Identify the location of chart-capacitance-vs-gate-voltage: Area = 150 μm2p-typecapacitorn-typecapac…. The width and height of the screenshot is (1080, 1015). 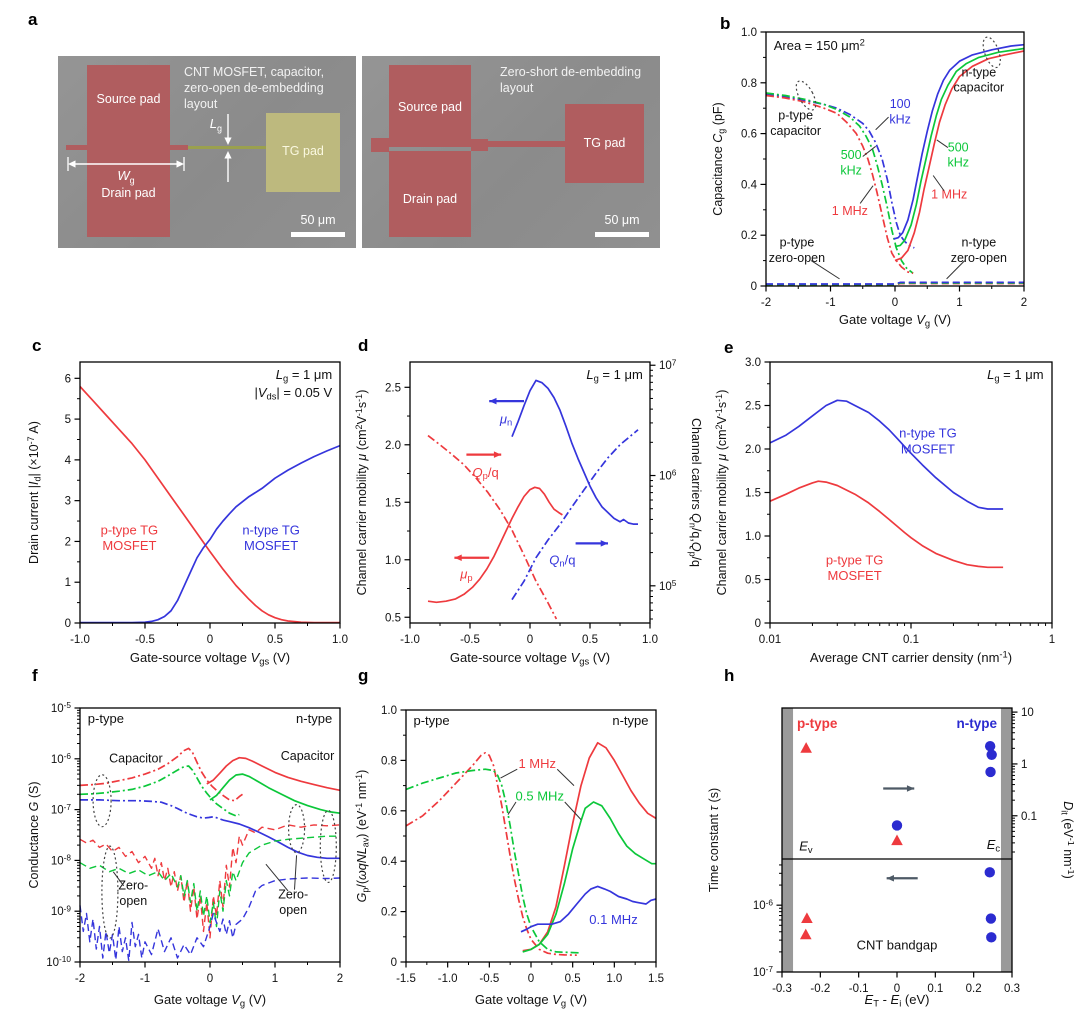
(869, 177).